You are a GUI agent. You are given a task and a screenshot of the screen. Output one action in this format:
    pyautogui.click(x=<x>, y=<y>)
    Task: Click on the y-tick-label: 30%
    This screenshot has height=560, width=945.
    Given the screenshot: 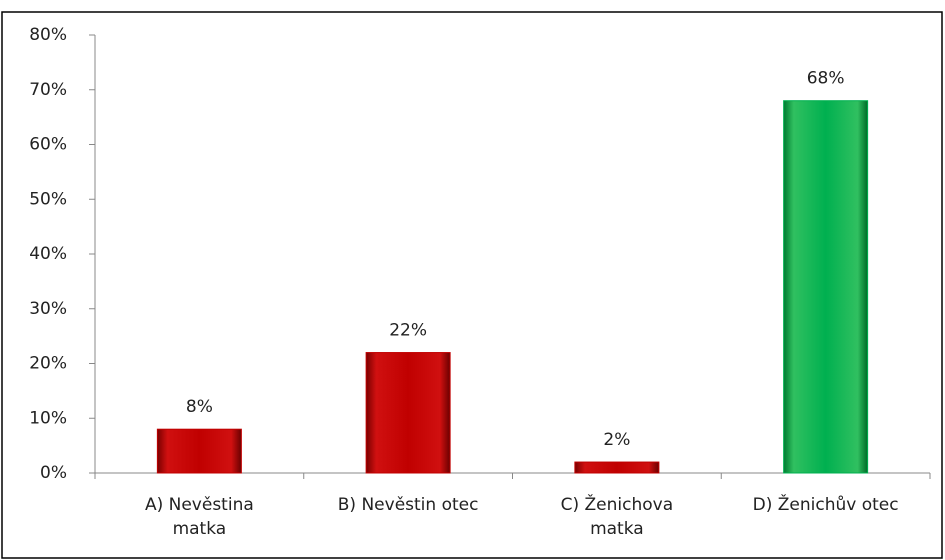 What is the action you would take?
    pyautogui.click(x=48, y=309)
    